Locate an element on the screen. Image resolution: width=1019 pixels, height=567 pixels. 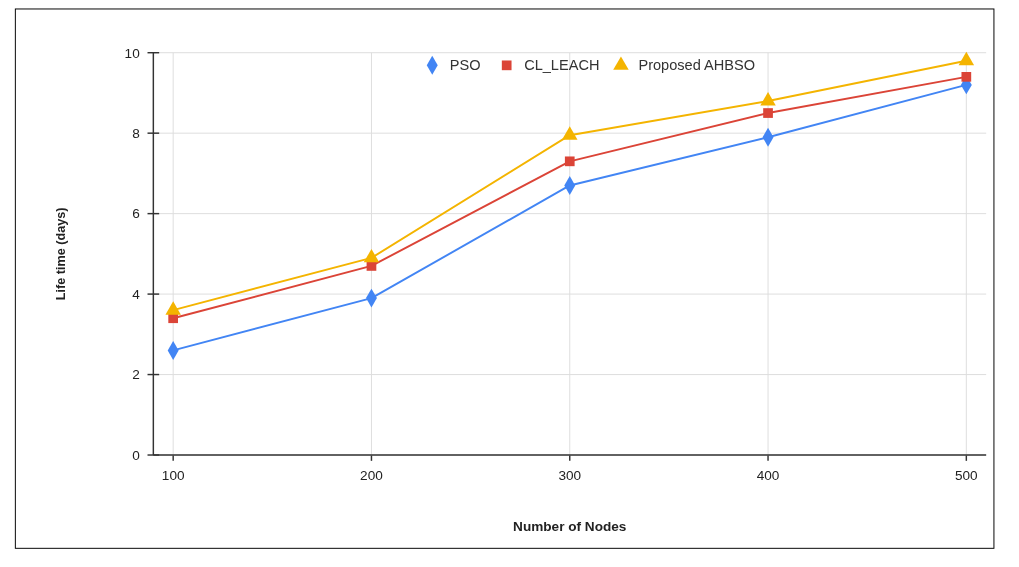
x-tick-label: 300 is located at coordinates (570, 476).